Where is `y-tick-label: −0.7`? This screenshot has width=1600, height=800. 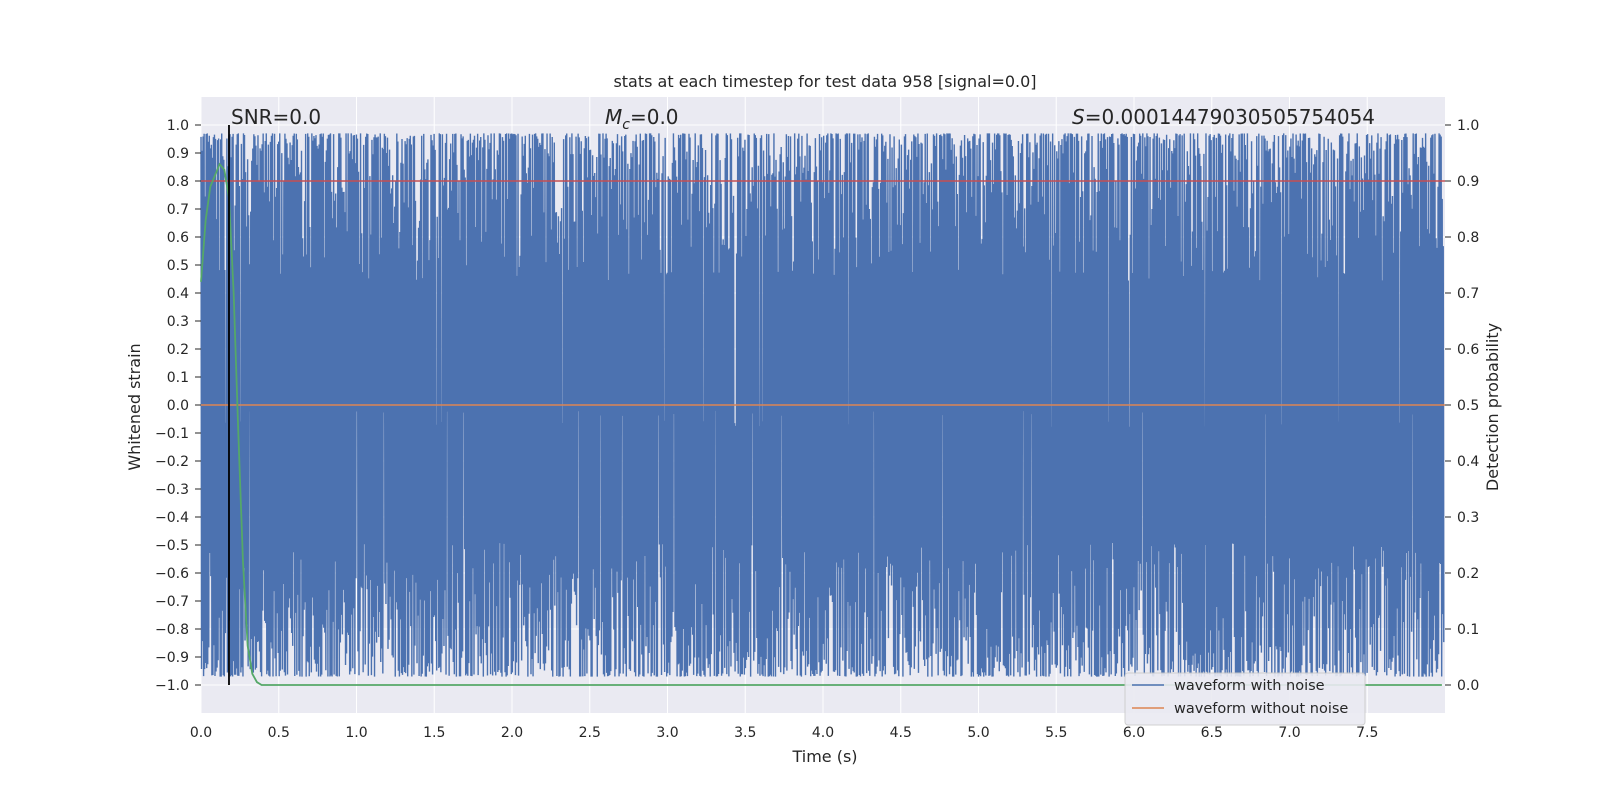 y-tick-label: −0.7 is located at coordinates (172, 602).